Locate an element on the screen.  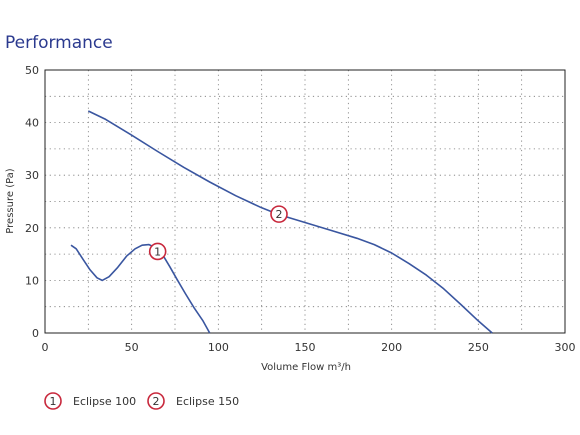
legend-entry-1: Eclipse 100 is located at coordinates (104, 401).